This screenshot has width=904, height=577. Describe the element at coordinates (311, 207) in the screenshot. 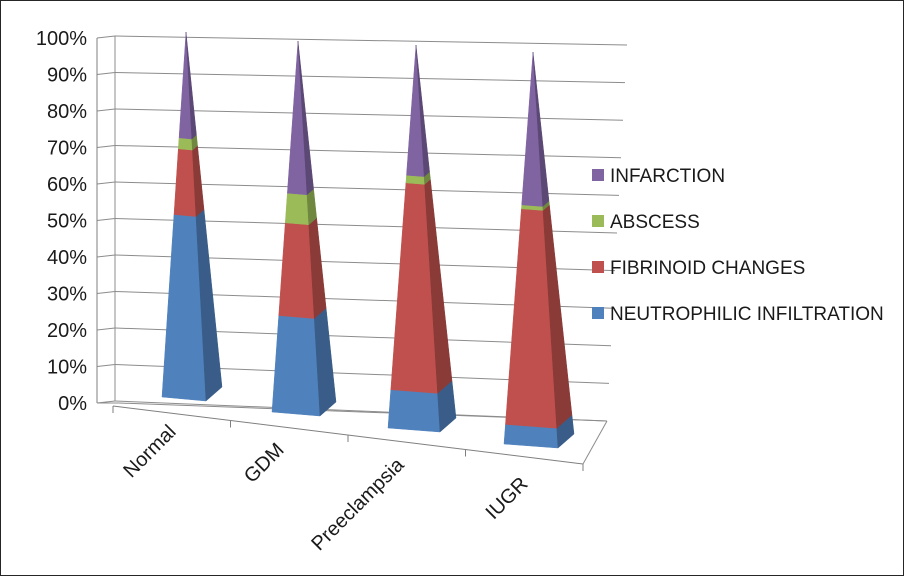

I see `pyramid-segment-side-abscess` at that location.